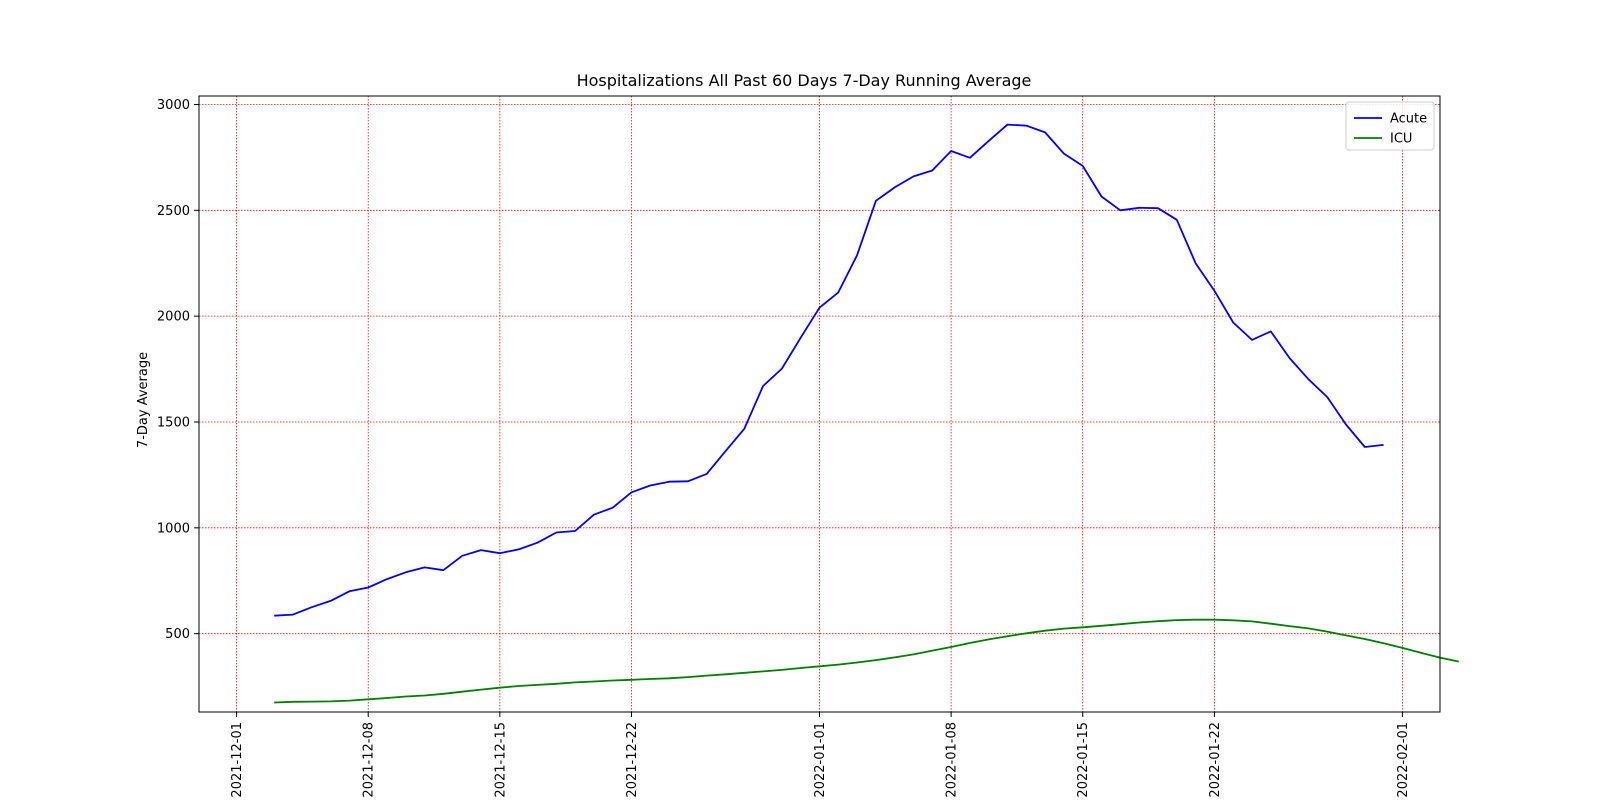 Image resolution: width=1600 pixels, height=800 pixels. What do you see at coordinates (1083, 760) in the screenshot?
I see `x-tick-label: 2022-01-15` at bounding box center [1083, 760].